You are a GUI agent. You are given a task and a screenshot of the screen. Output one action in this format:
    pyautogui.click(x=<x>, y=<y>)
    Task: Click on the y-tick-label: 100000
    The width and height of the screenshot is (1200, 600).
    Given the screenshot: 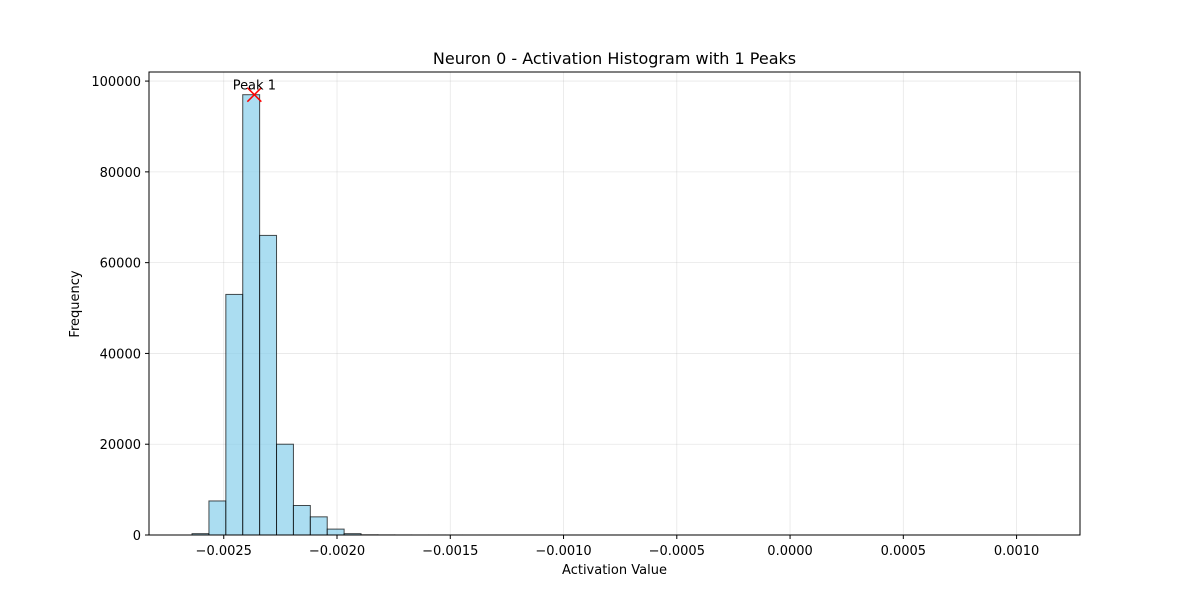 What is the action you would take?
    pyautogui.click(x=116, y=82)
    